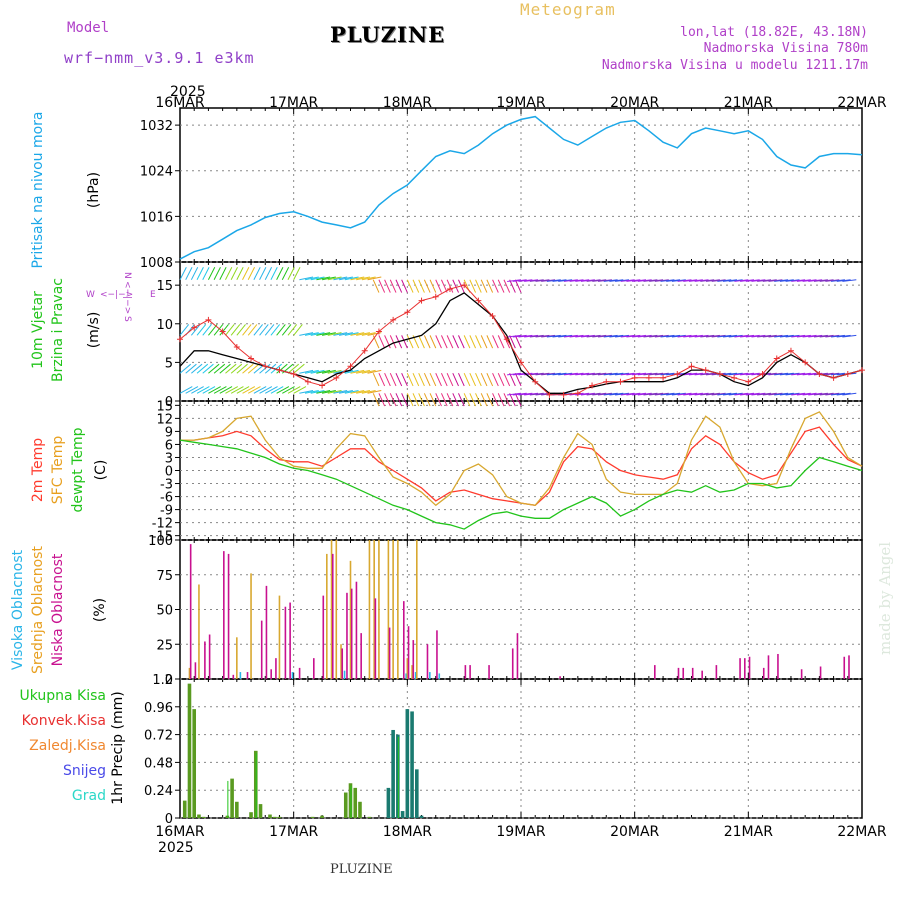 The image size is (900, 900). I want to click on wind-label-2: Brzina i Pravac, so click(58, 330).